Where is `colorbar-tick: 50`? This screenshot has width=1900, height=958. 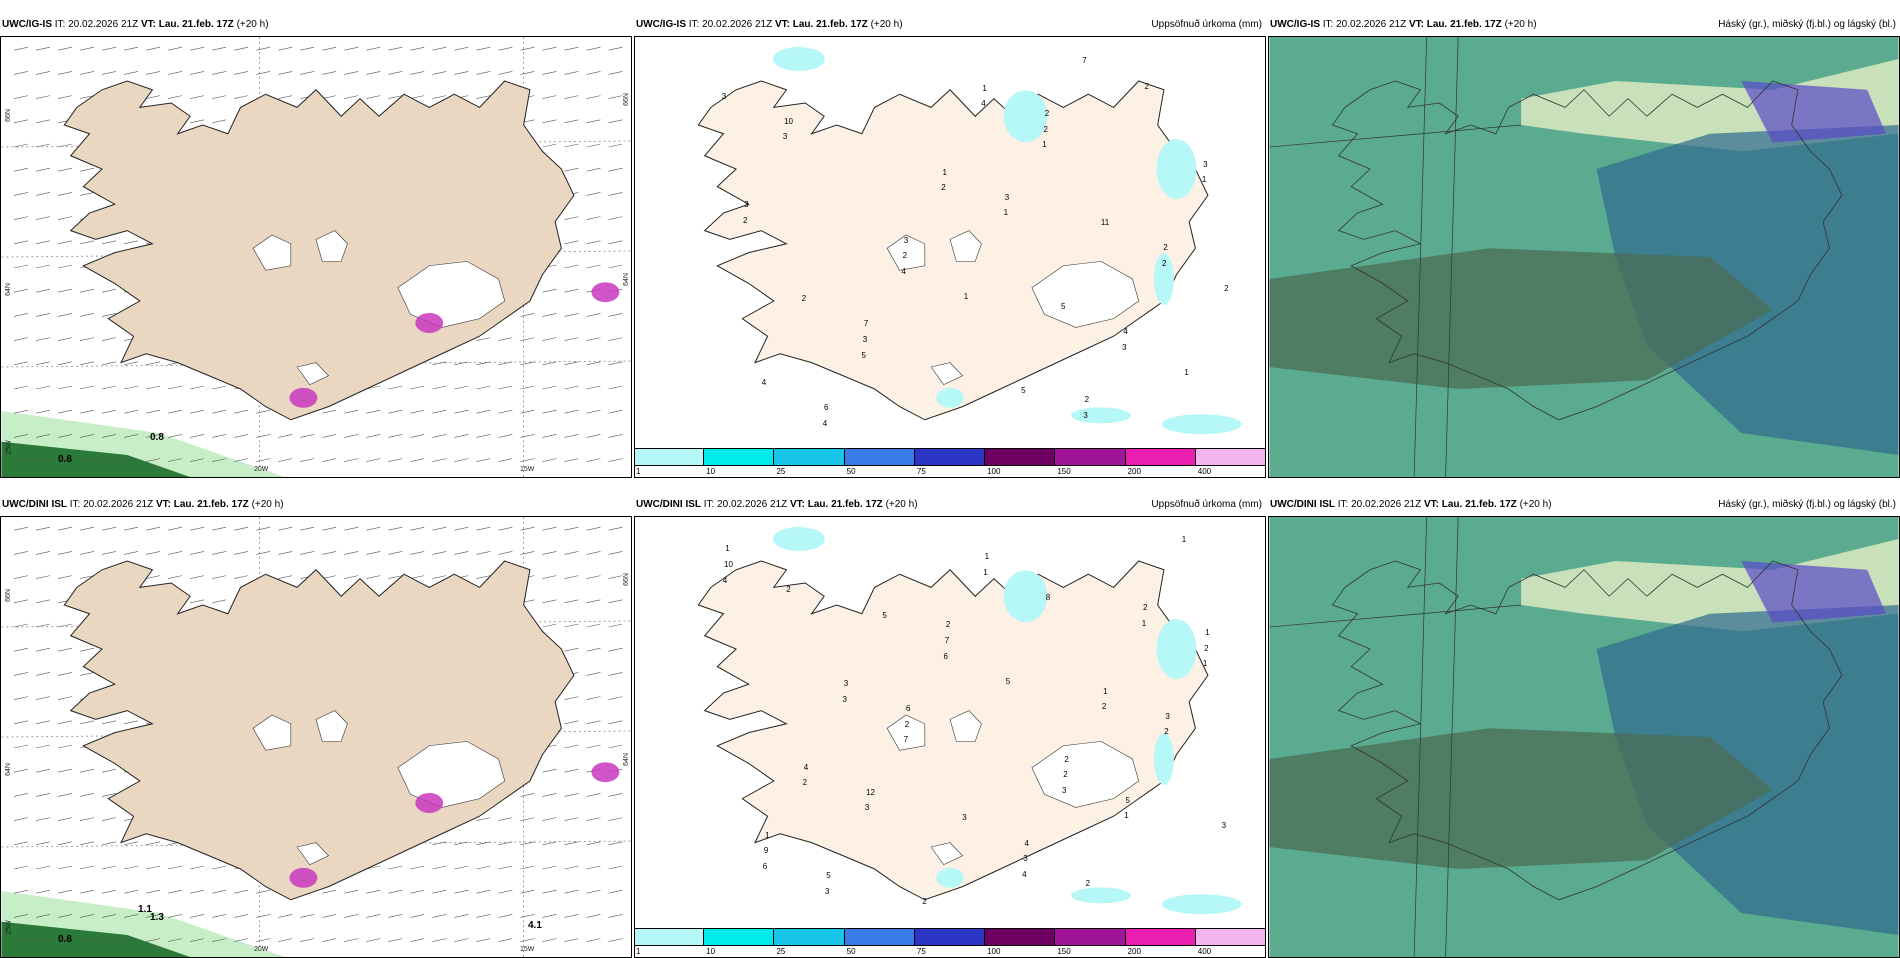
colorbar-tick: 50 is located at coordinates (851, 471).